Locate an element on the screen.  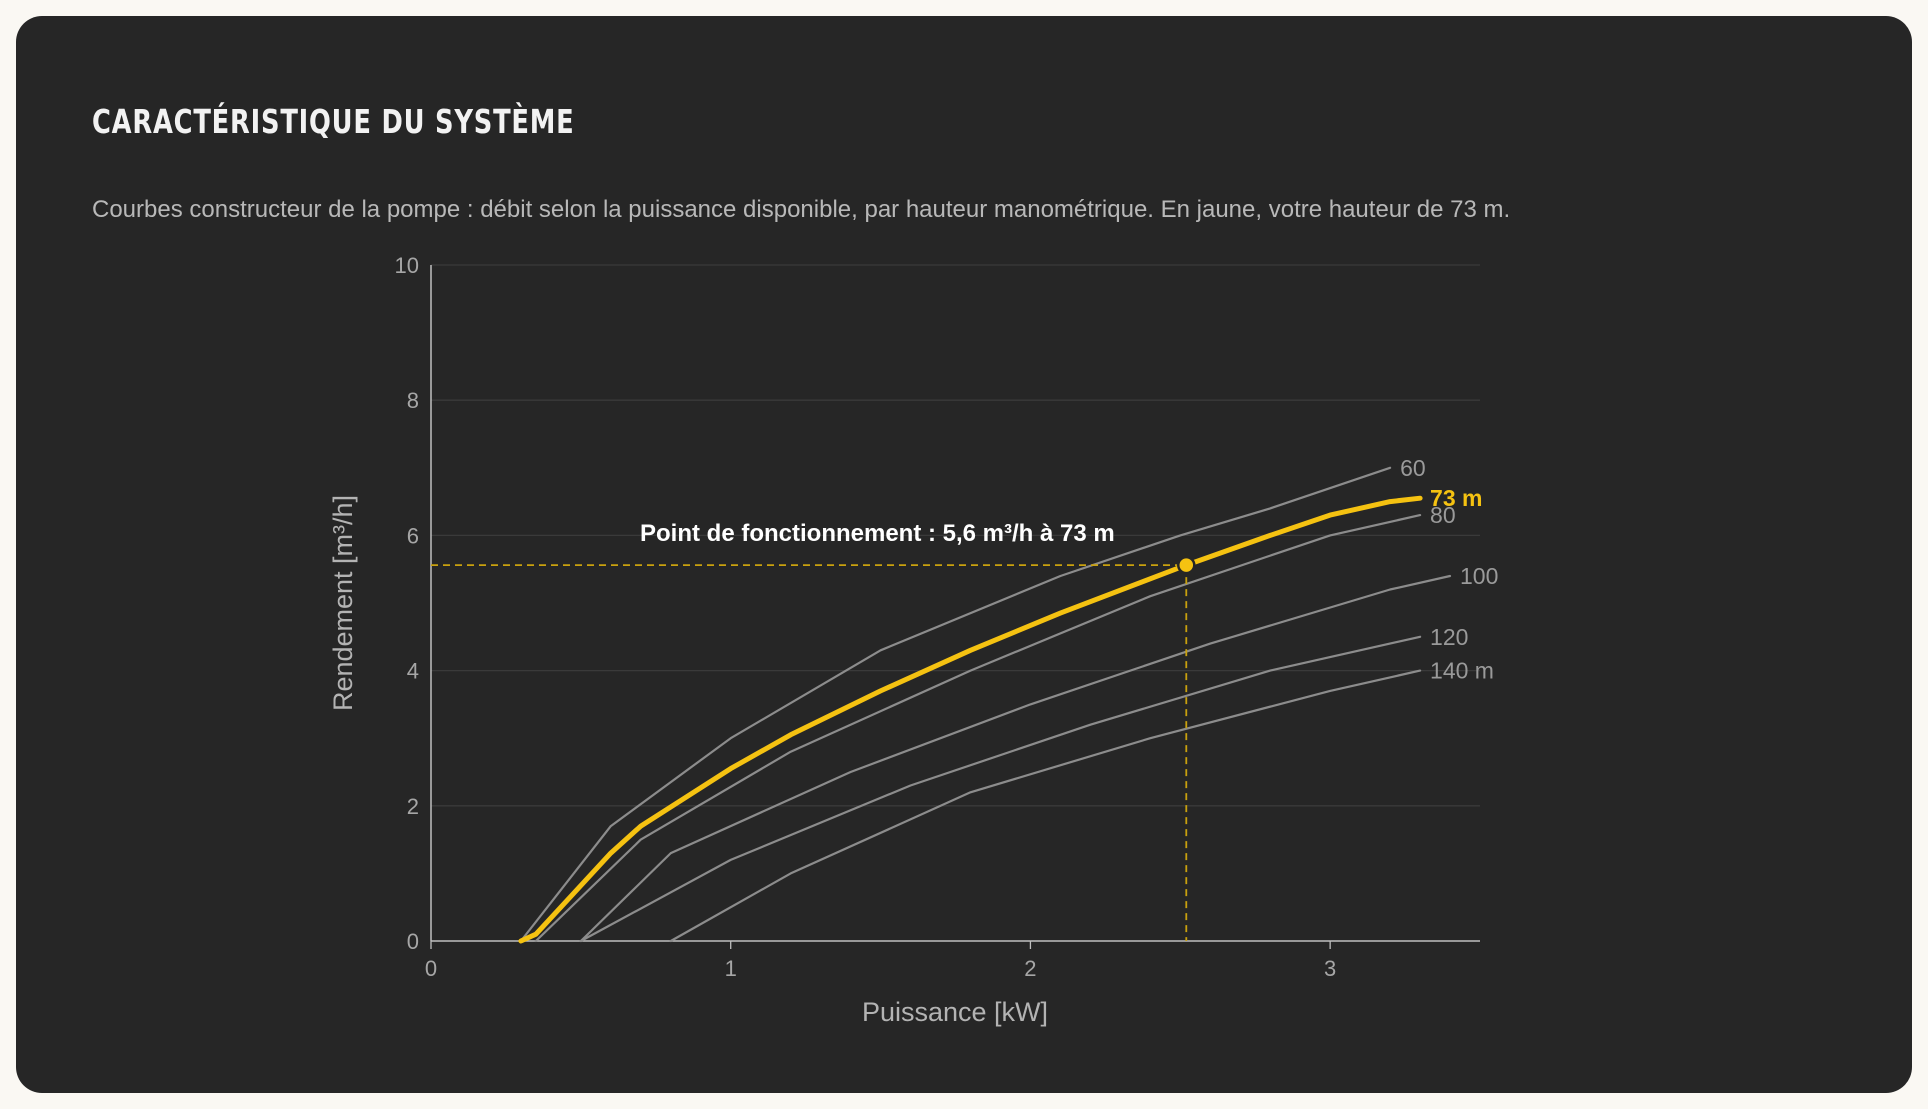
y-tick-label: 8 is located at coordinates (413, 400).